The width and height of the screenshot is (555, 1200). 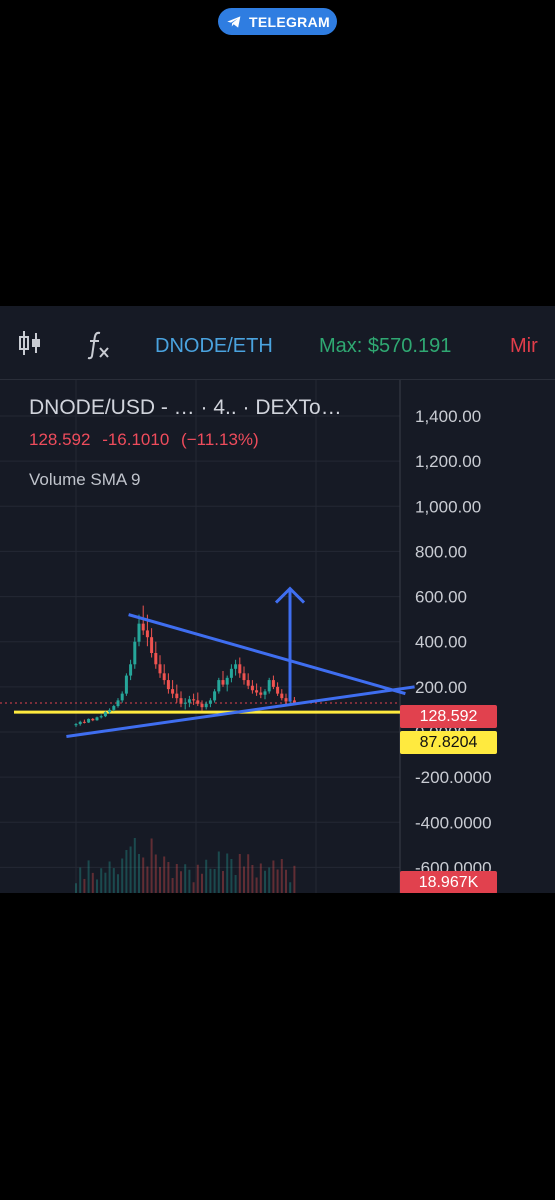 I want to click on volume-badge: 18.967K, so click(x=448, y=882).